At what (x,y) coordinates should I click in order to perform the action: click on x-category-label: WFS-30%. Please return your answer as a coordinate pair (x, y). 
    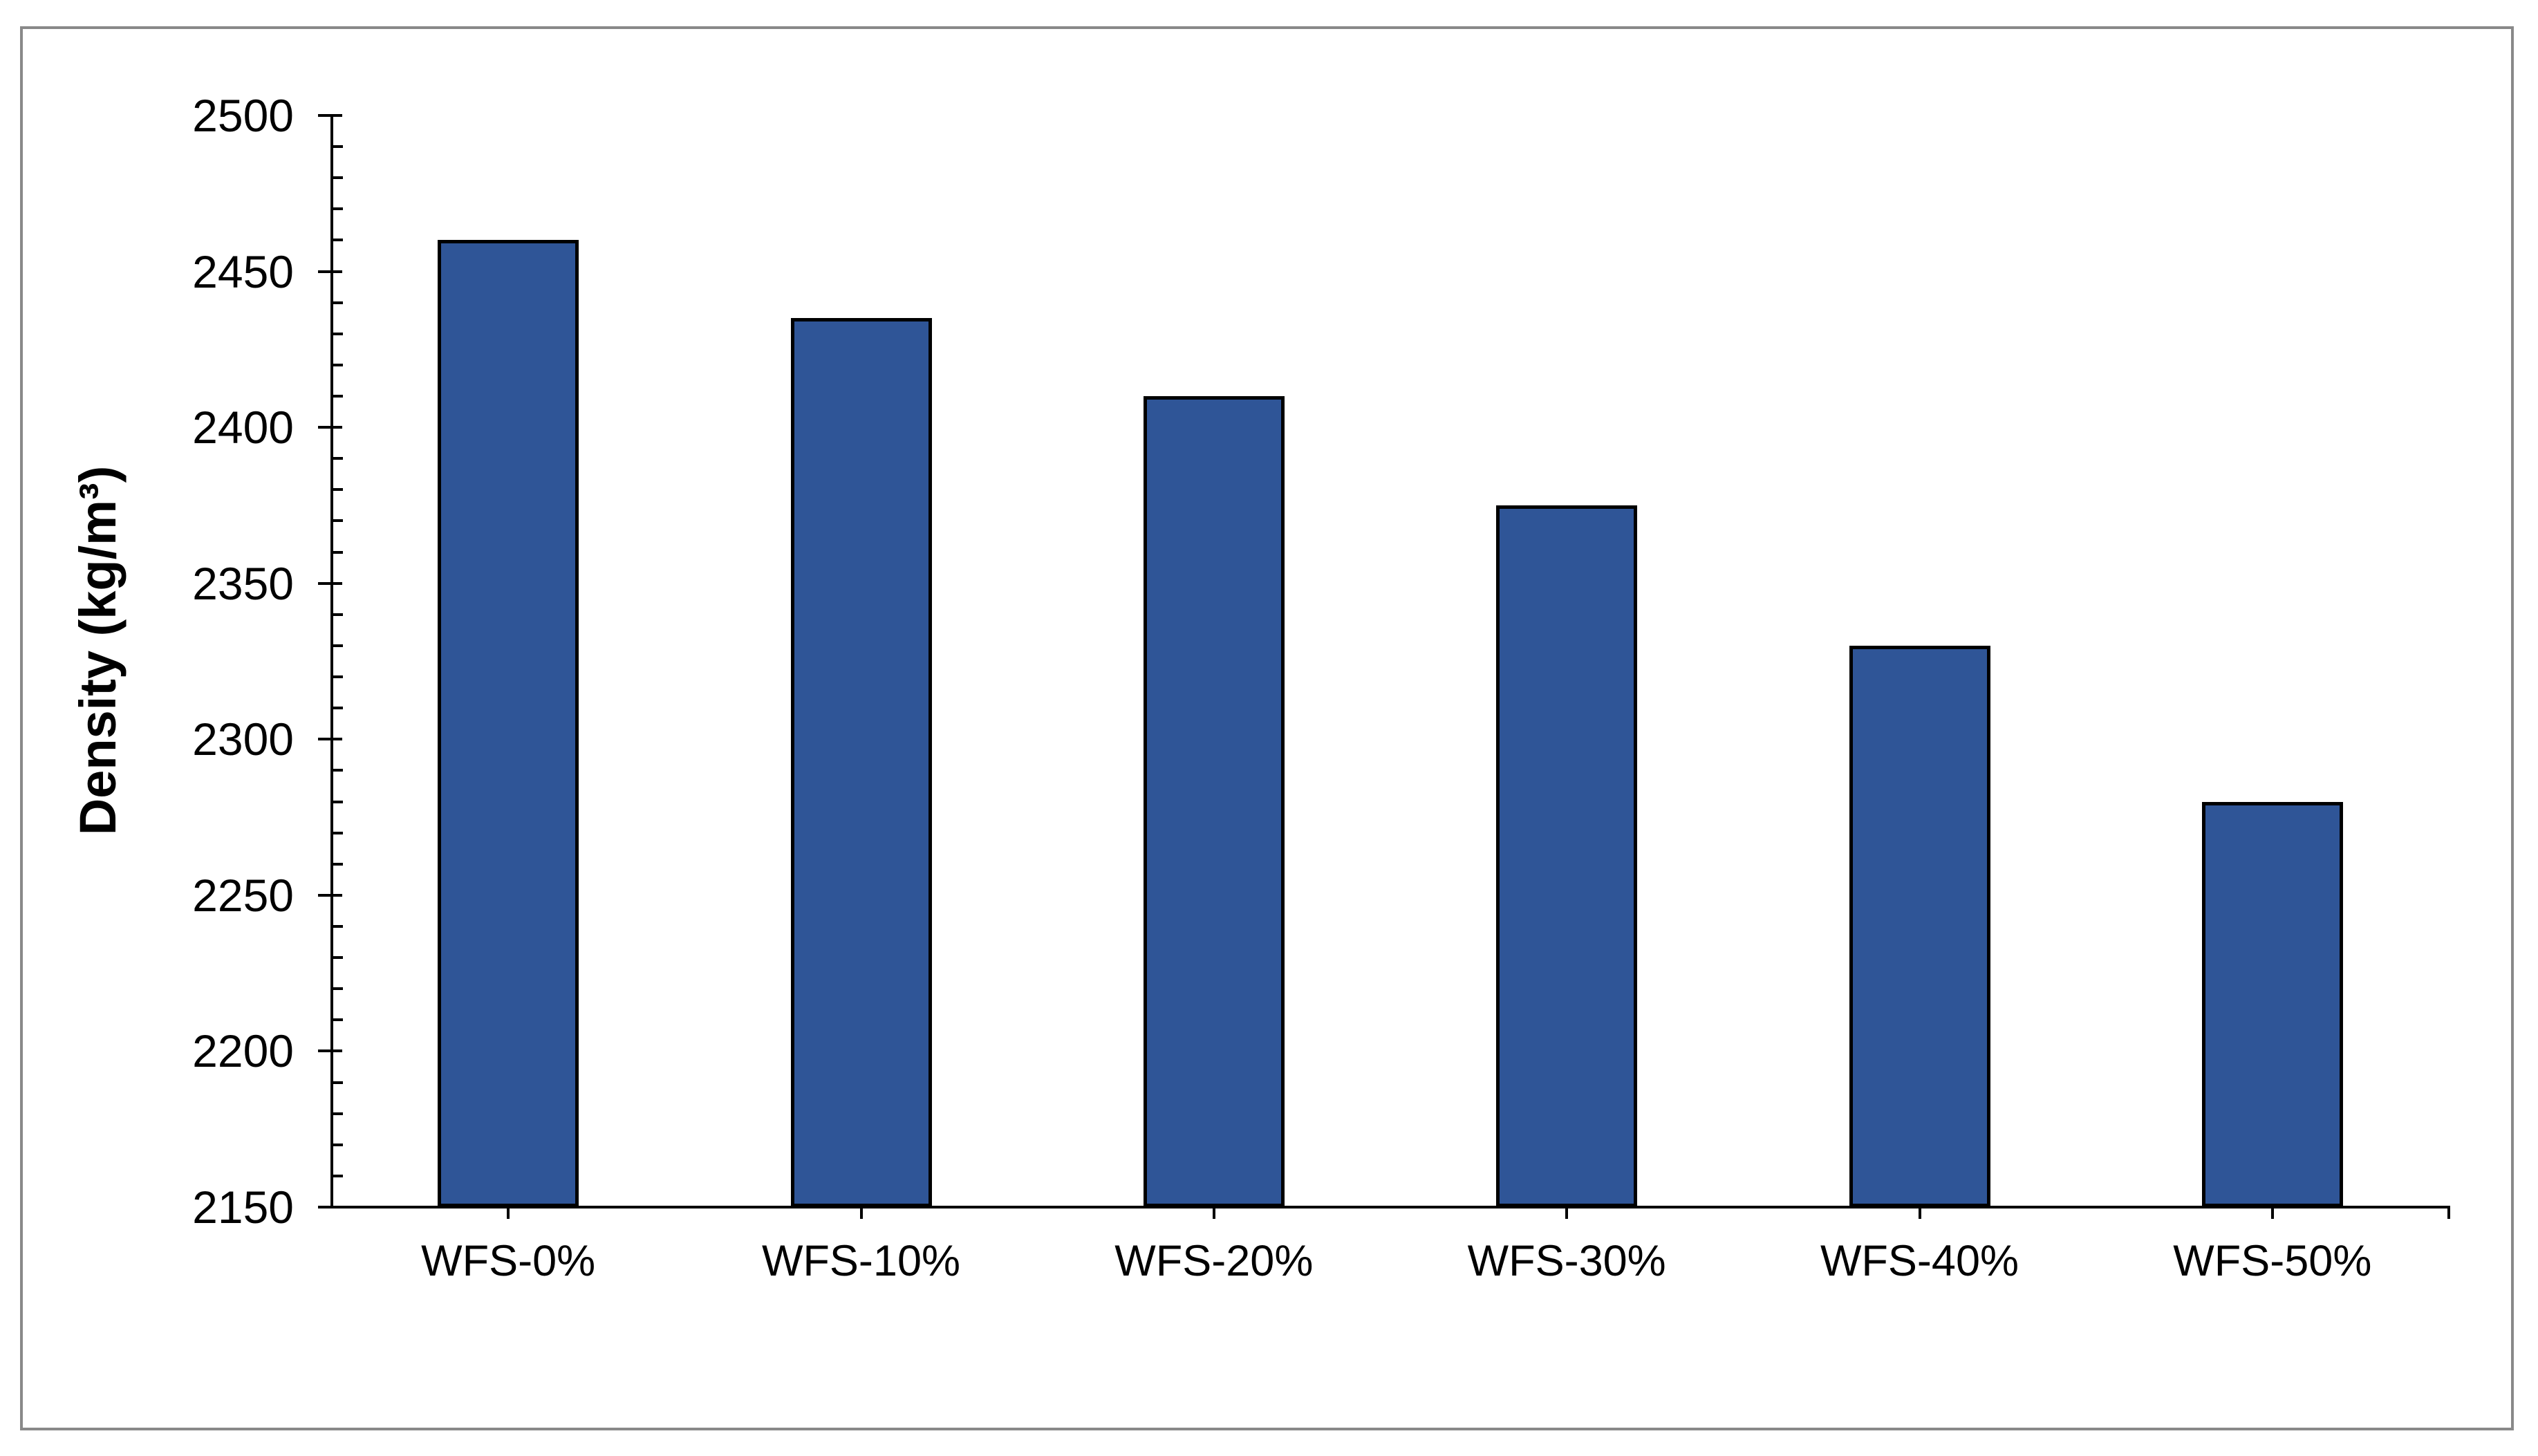
    Looking at the image, I should click on (1566, 1261).